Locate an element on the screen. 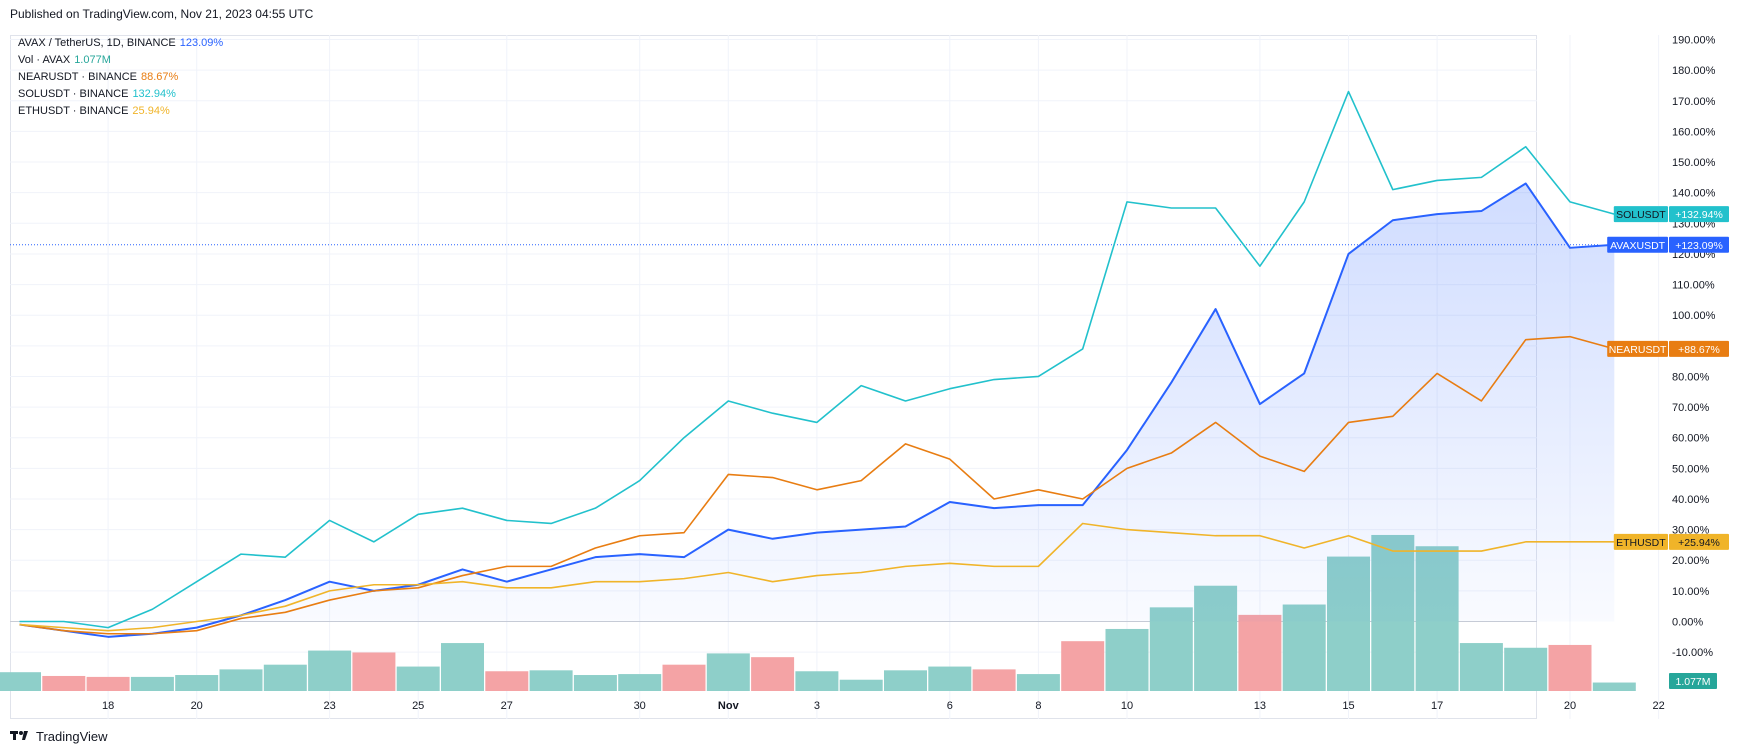  legend-near: NEARUSDT · BINANCE 88.67% is located at coordinates (120, 77).